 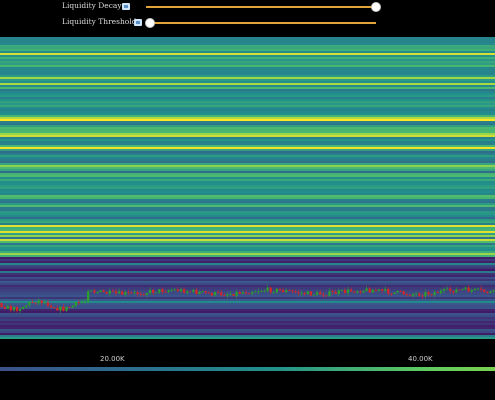 What do you see at coordinates (261, 7) in the screenshot?
I see `liquidity-decay-slider-track` at bounding box center [261, 7].